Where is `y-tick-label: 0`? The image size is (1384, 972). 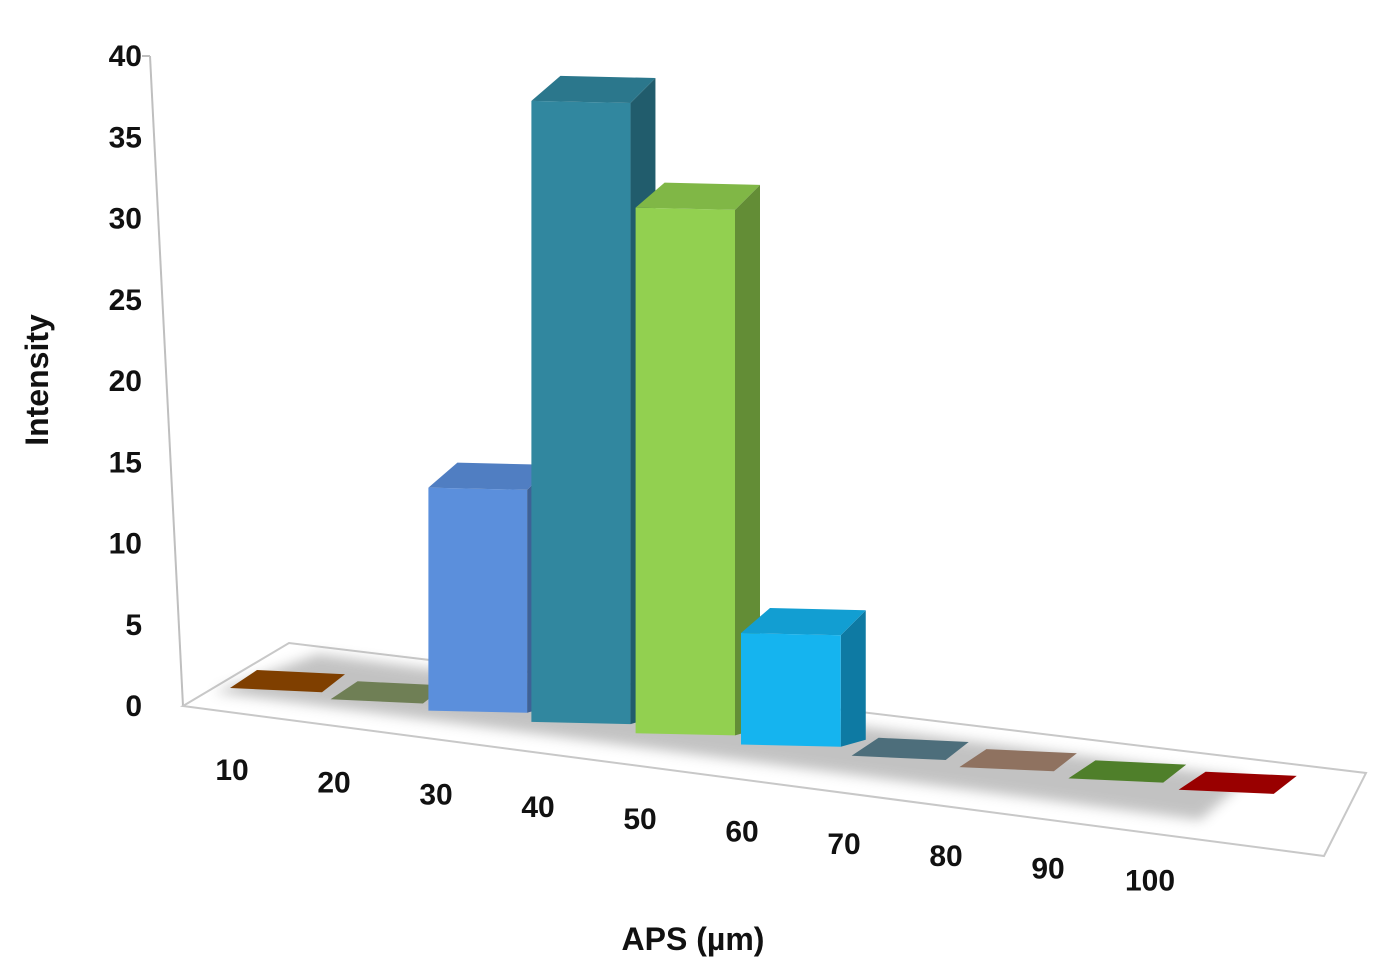 y-tick-label: 0 is located at coordinates (133, 706).